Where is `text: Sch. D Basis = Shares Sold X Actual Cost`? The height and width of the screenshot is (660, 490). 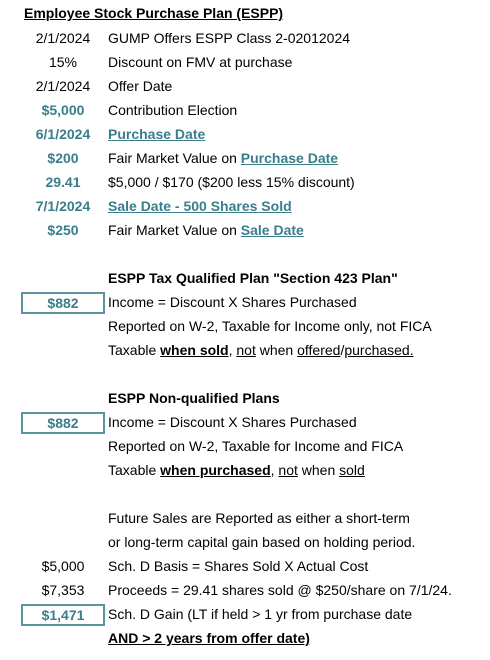 text: Sch. D Basis = Shares Sold X Actual Cost is located at coordinates (238, 566).